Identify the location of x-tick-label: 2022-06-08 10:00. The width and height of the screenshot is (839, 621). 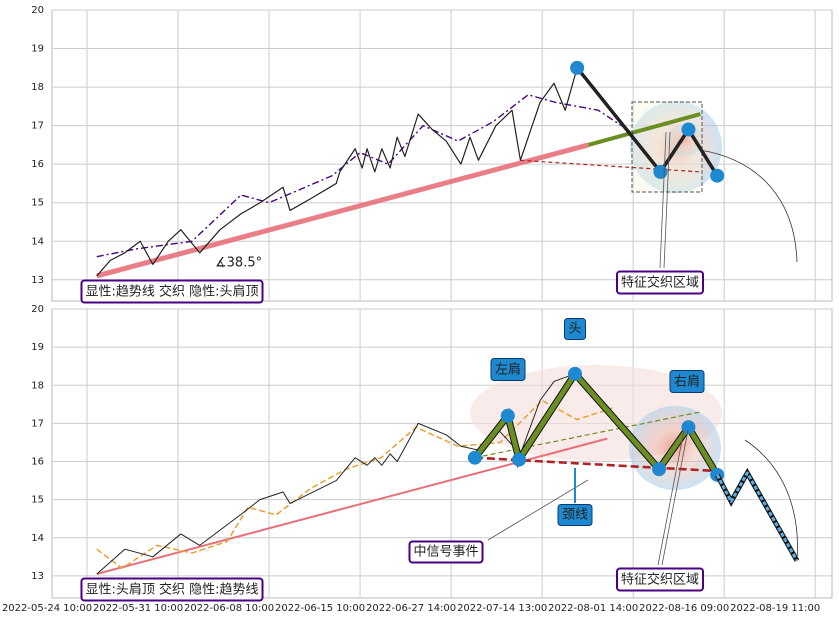
(229, 608).